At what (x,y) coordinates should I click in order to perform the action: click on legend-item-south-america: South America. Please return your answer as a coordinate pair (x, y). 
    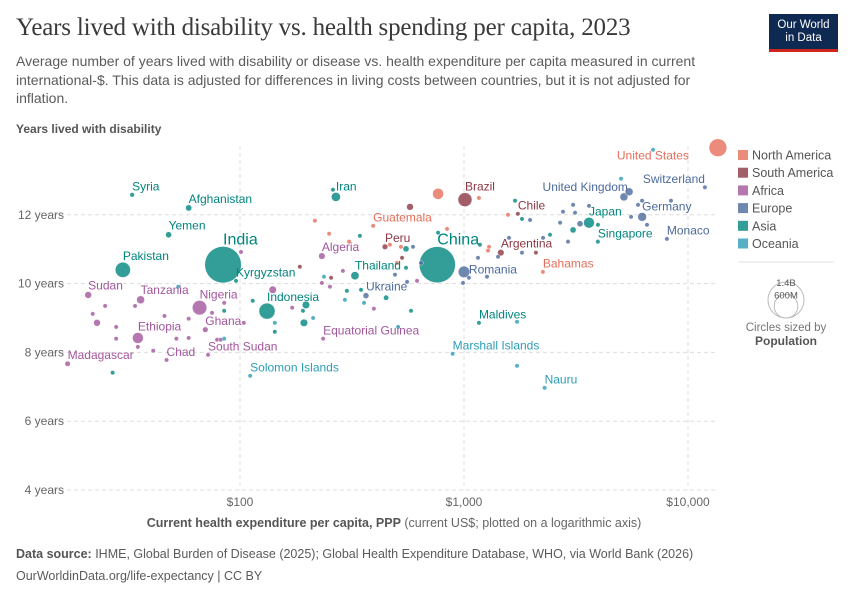
    Looking at the image, I should click on (785, 173).